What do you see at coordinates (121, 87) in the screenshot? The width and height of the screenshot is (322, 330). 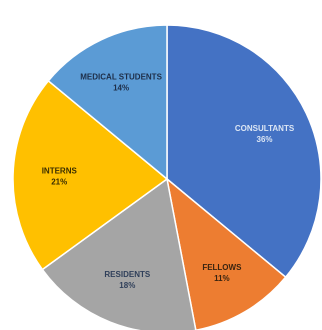 I see `slice-percent-text: 14%` at bounding box center [121, 87].